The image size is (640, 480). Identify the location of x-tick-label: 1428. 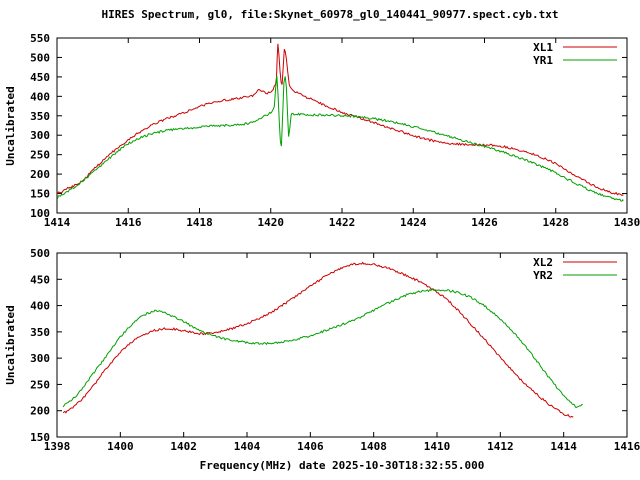
(556, 222).